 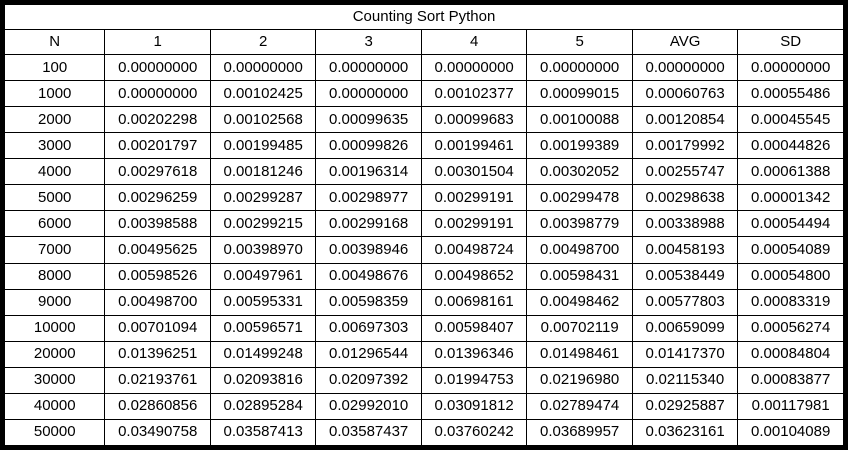 What do you see at coordinates (263, 198) in the screenshot?
I see `value-cell: 0.00299287` at bounding box center [263, 198].